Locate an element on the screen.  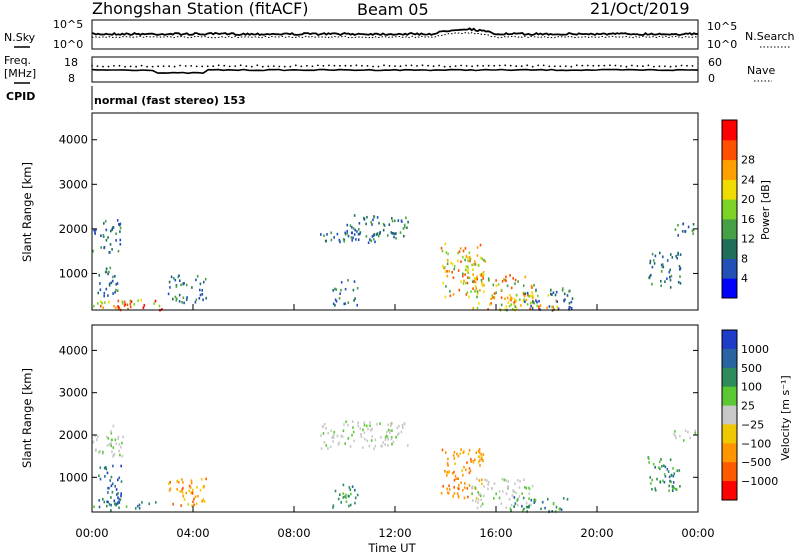
velocity-ylabel: Slant Range [km] is located at coordinates (27, 418).